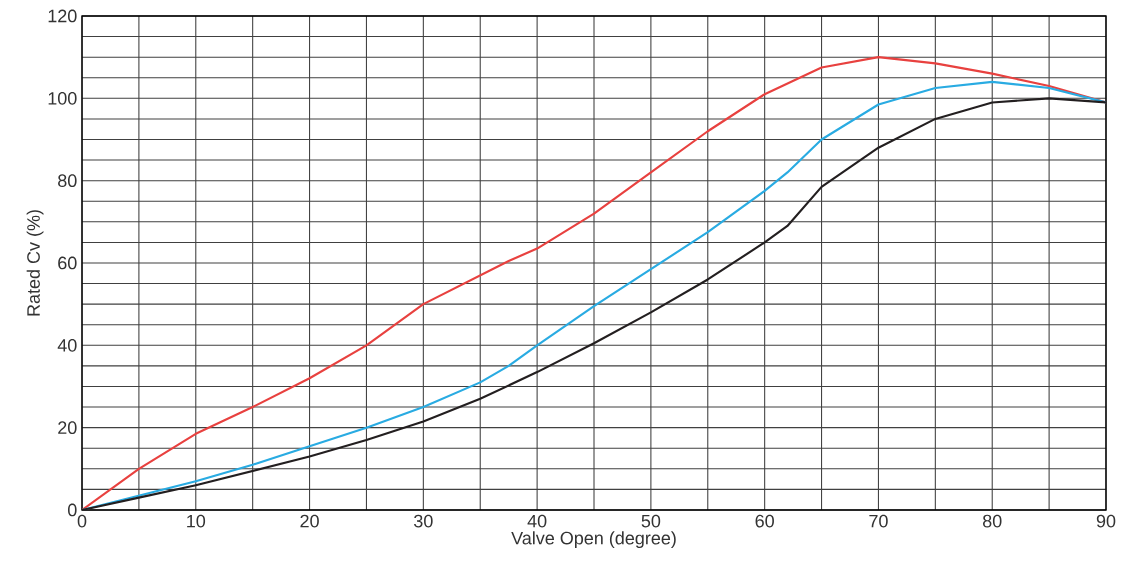  I want to click on x-tick-label: 50, so click(651, 521).